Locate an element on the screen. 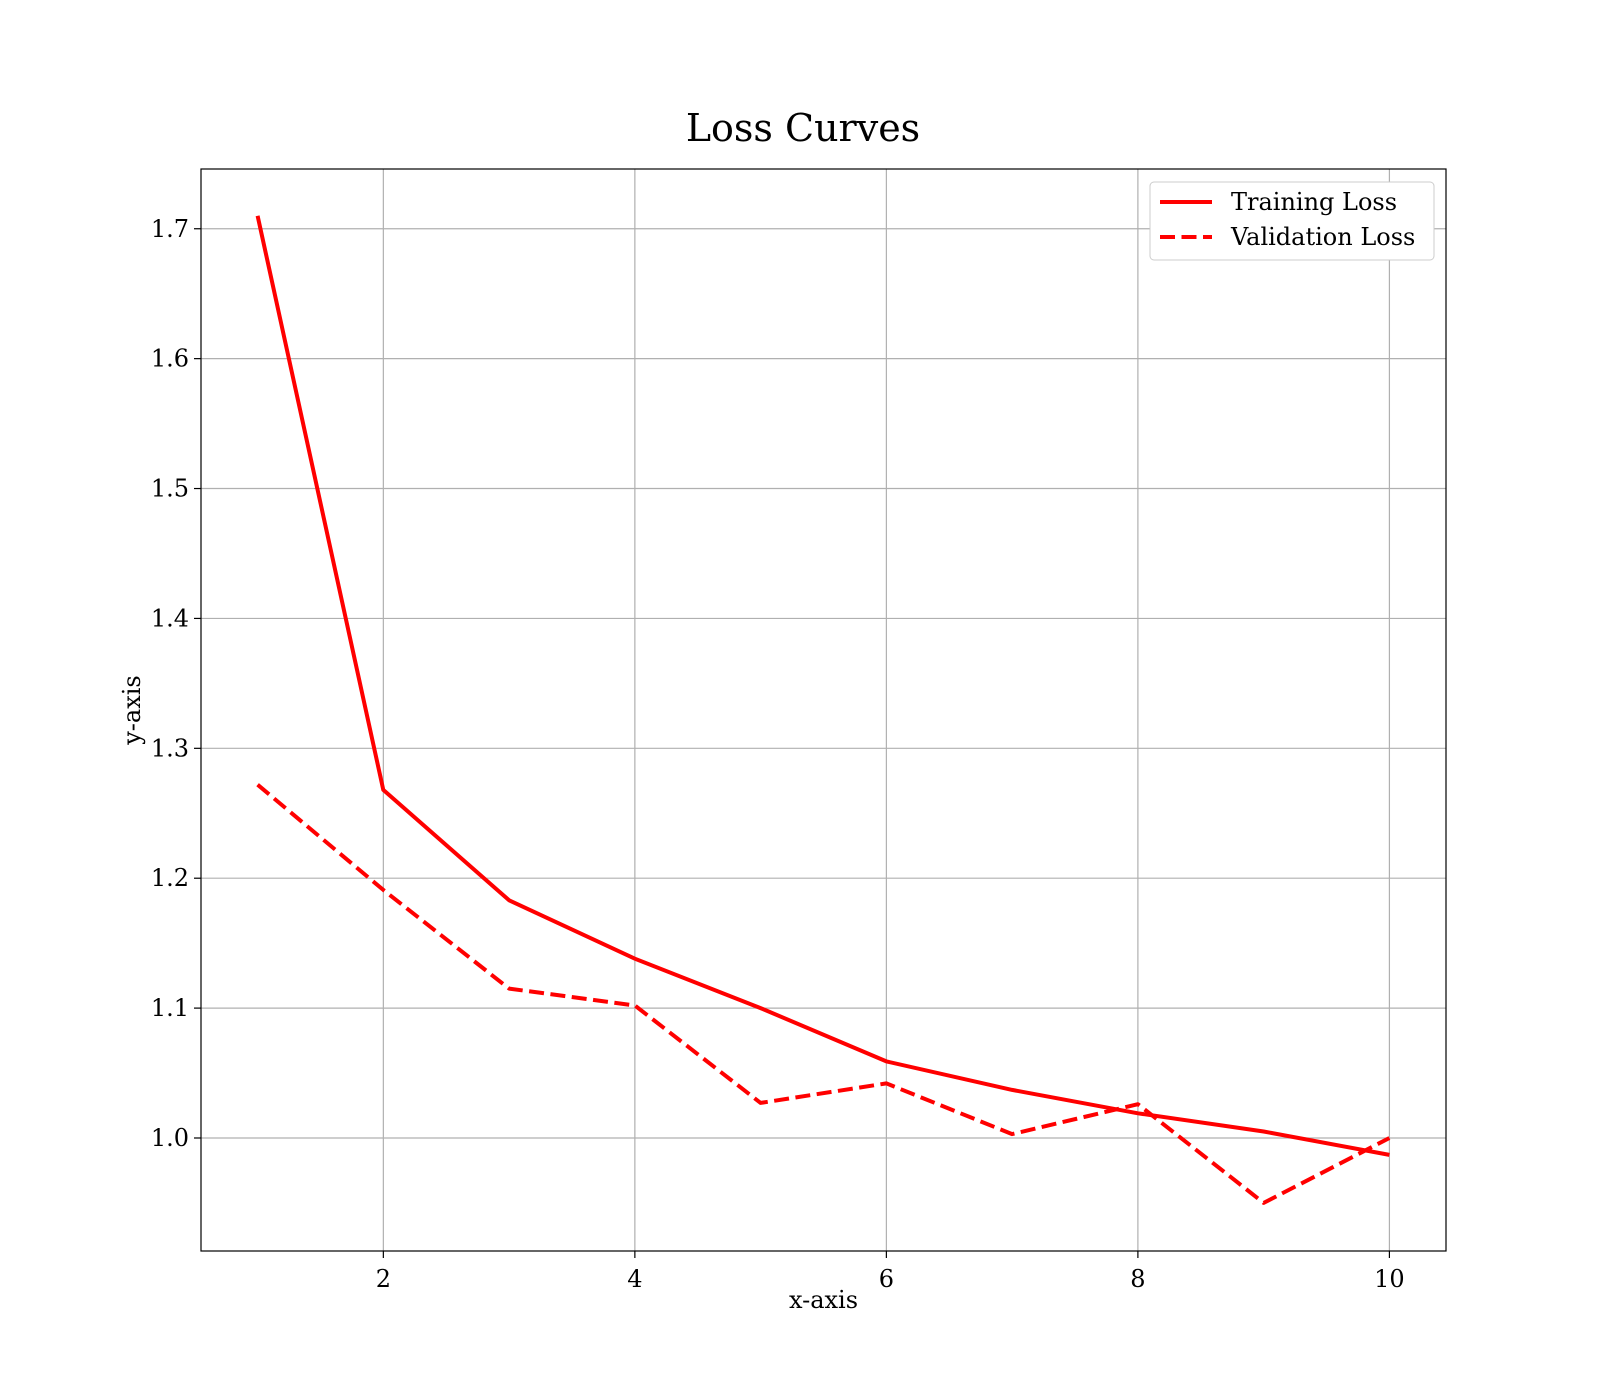 The height and width of the screenshot is (1400, 1600). y-tick-label: 1.6 is located at coordinates (170, 359).